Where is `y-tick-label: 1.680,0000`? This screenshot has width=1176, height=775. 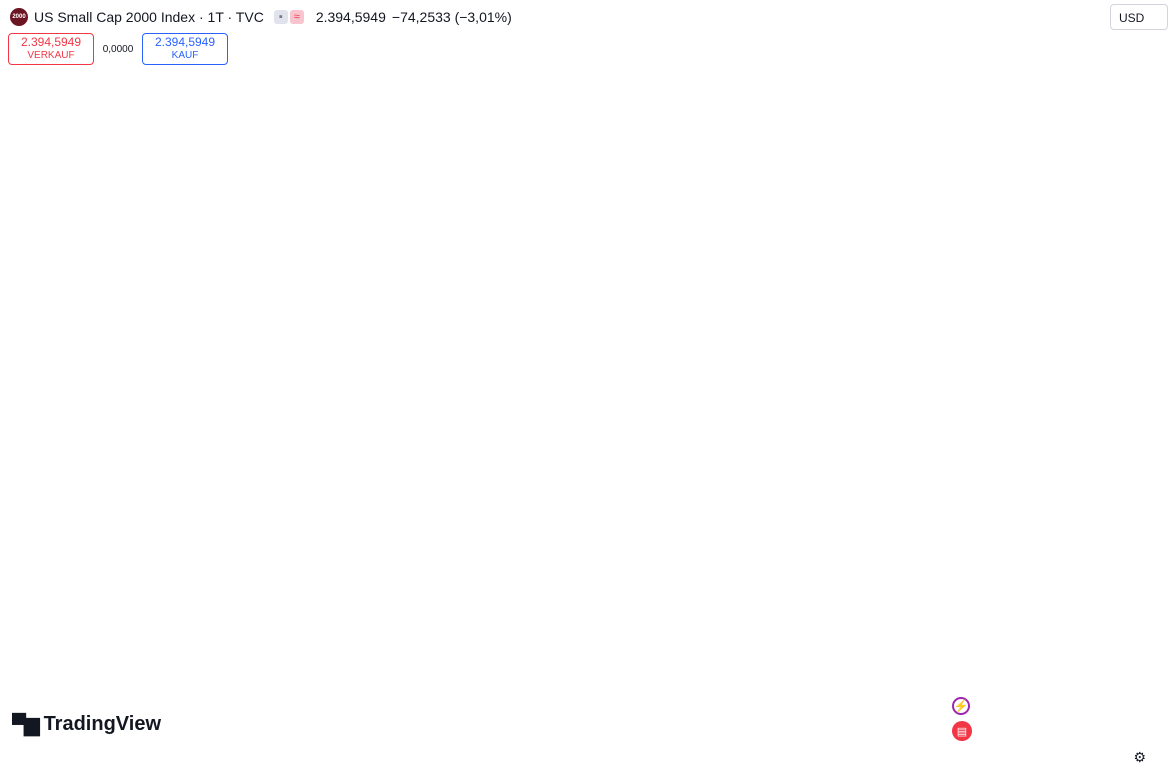
y-tick-label: 1.680,0000 is located at coordinates (1139, 337).